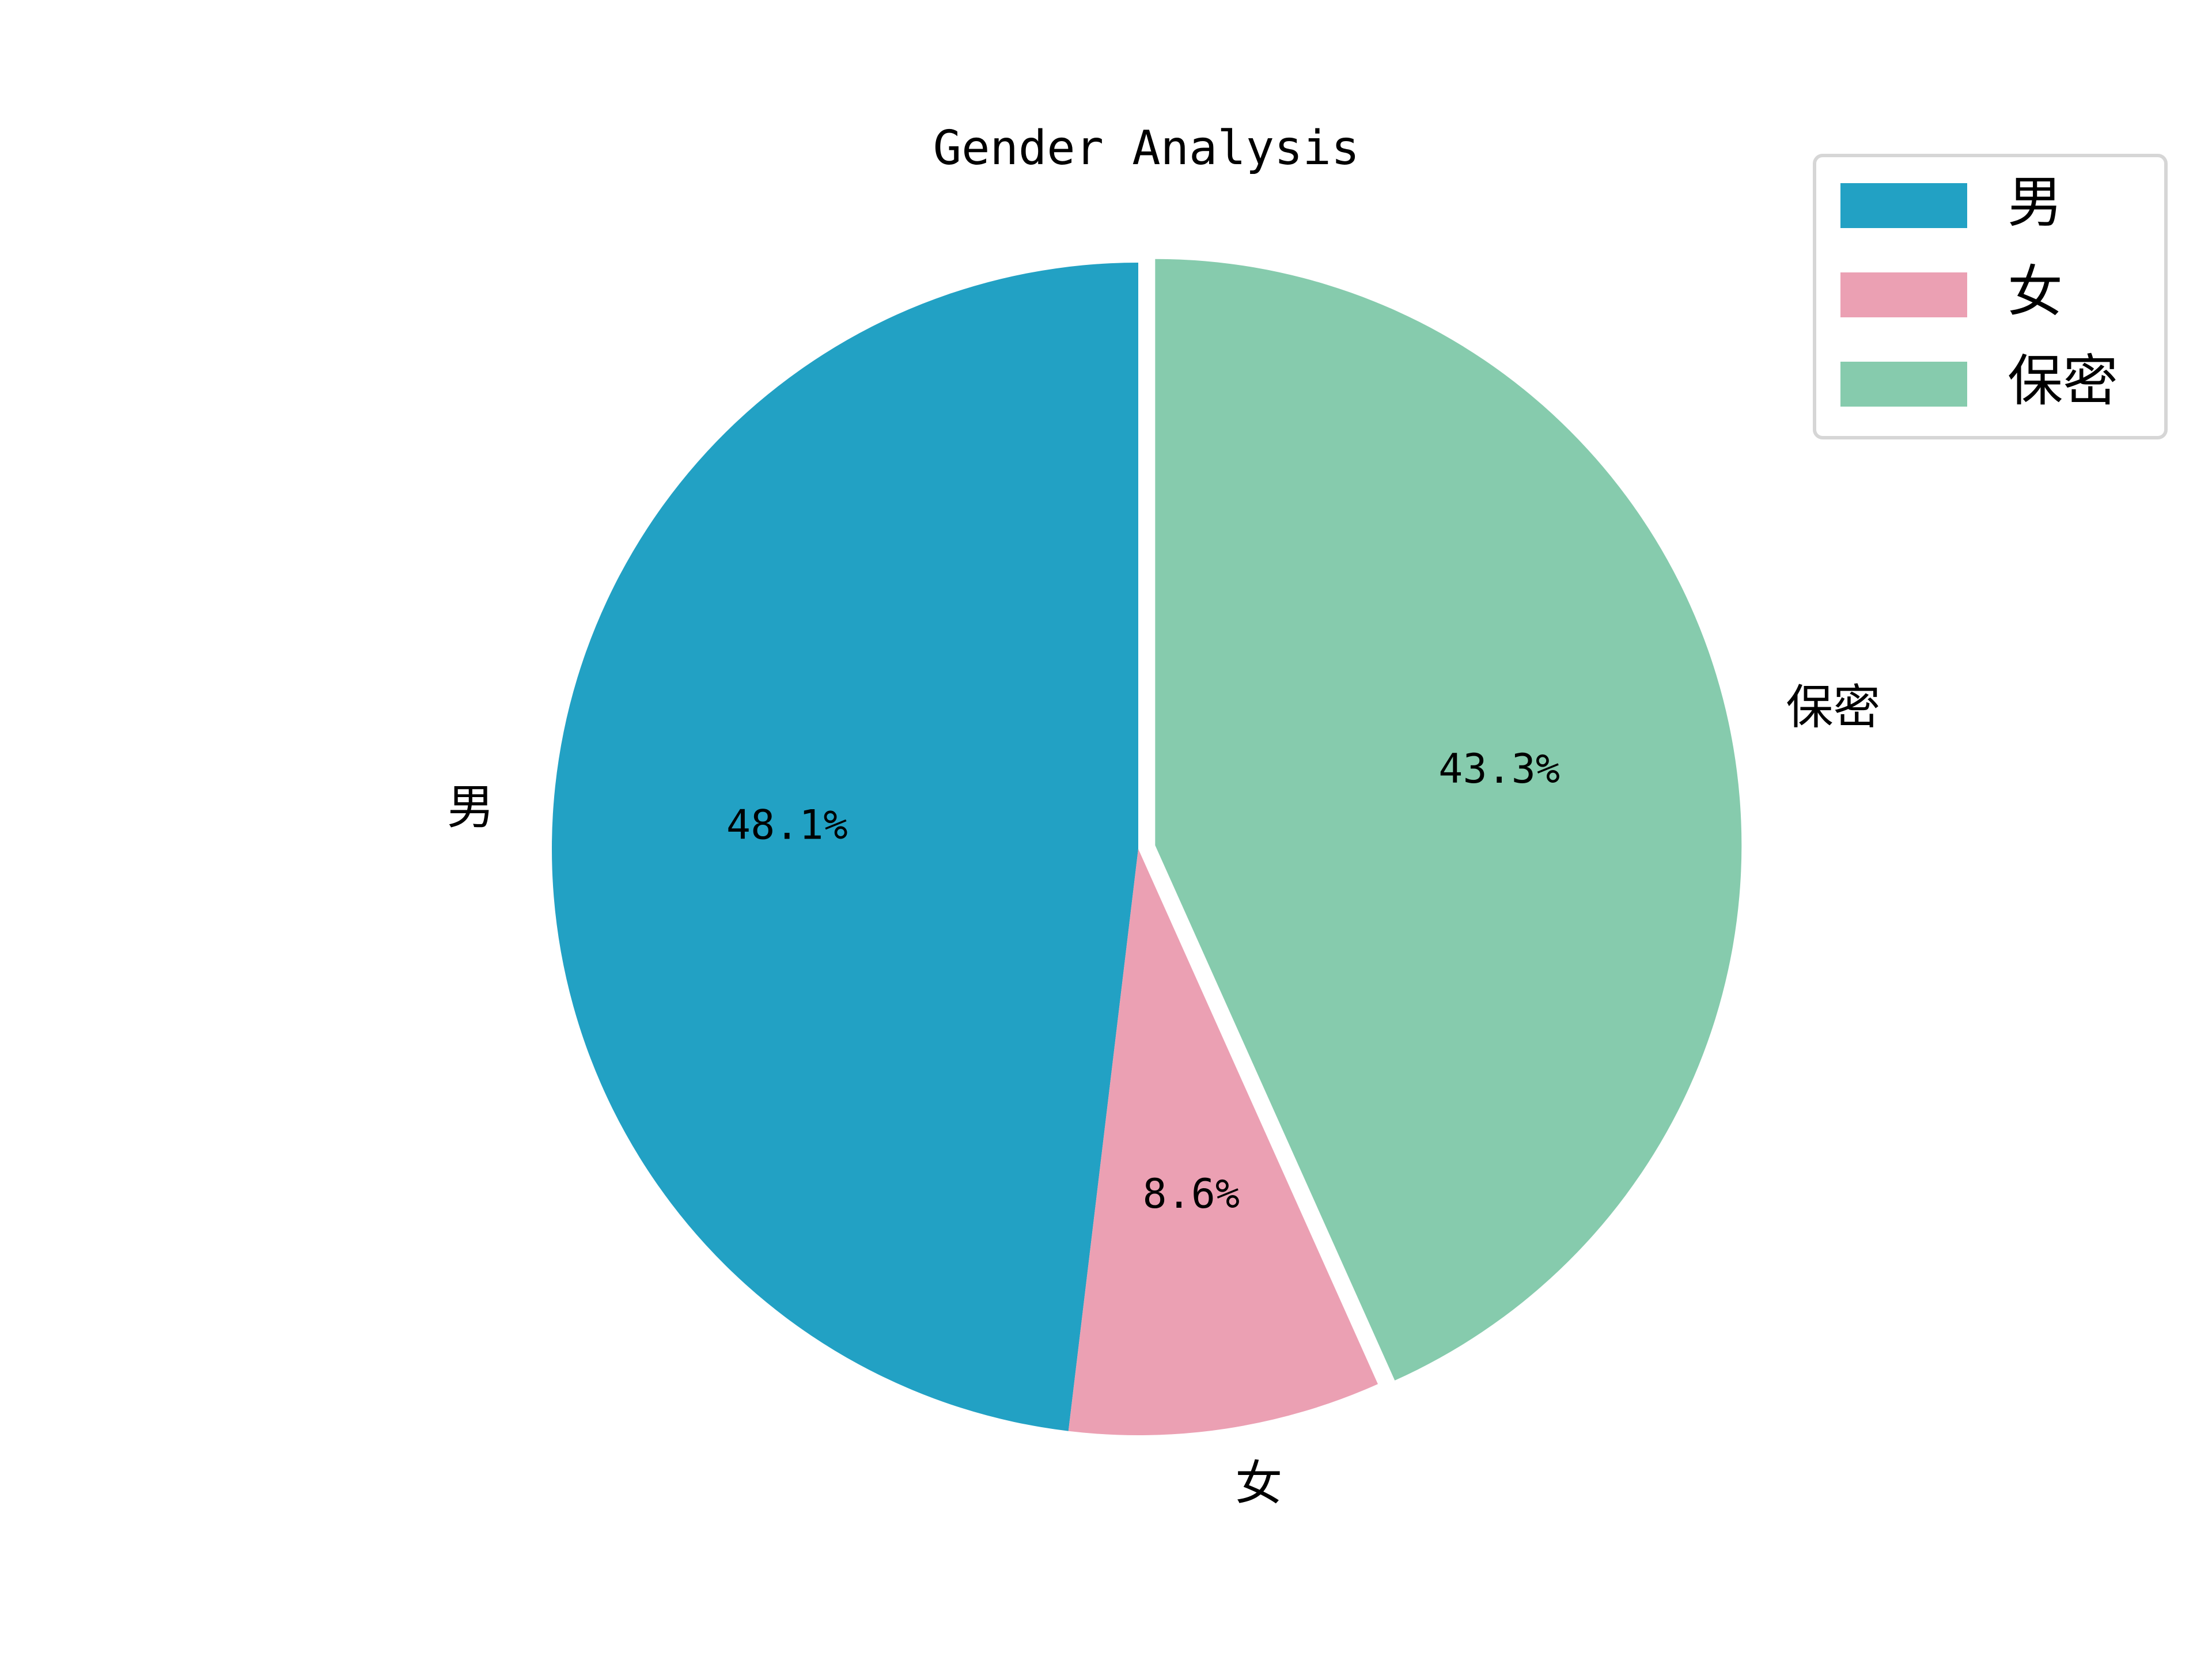 This screenshot has height=1661, width=2212. Describe the element at coordinates (787, 825) in the screenshot. I see `pie-percent-label: 48.1%` at that location.